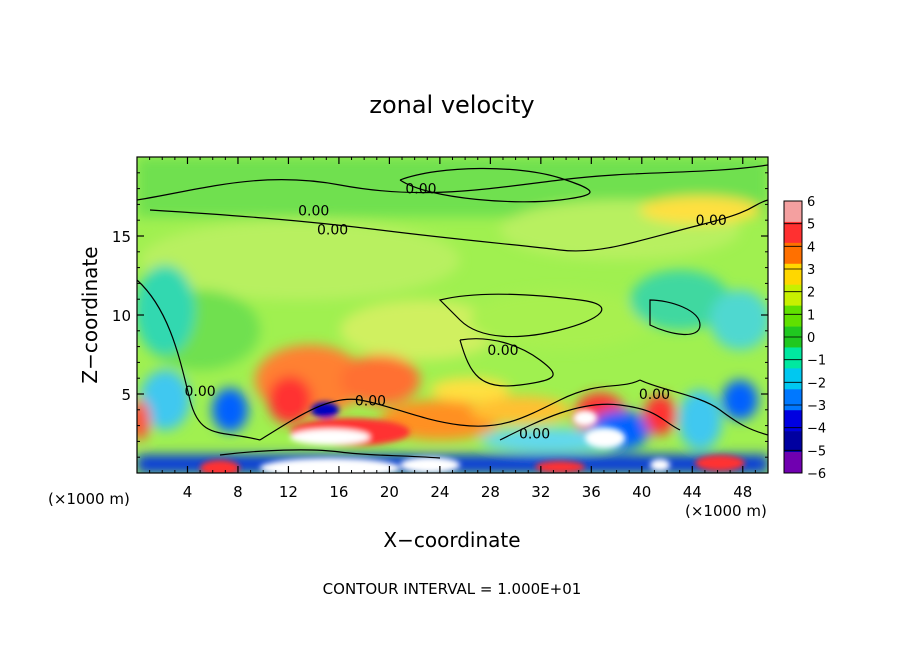  What do you see at coordinates (816, 429) in the screenshot?
I see `colorbar-label: −4` at bounding box center [816, 429].